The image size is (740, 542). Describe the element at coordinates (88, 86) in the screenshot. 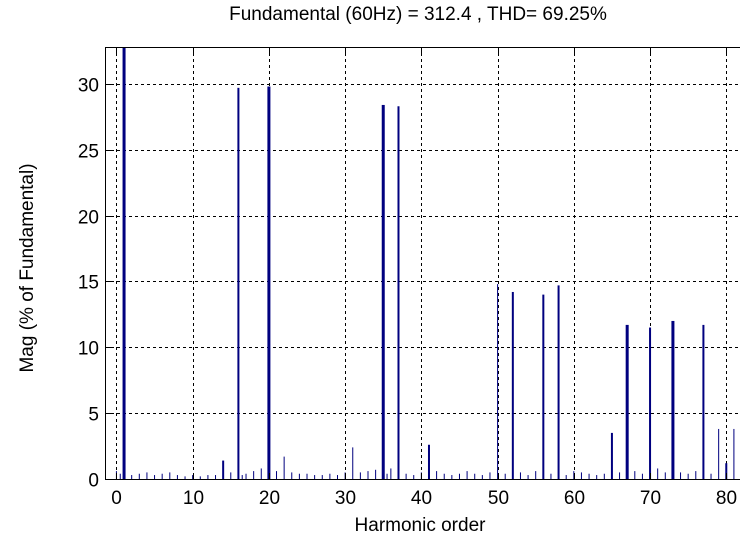

I see `y-tick-label: 30` at that location.